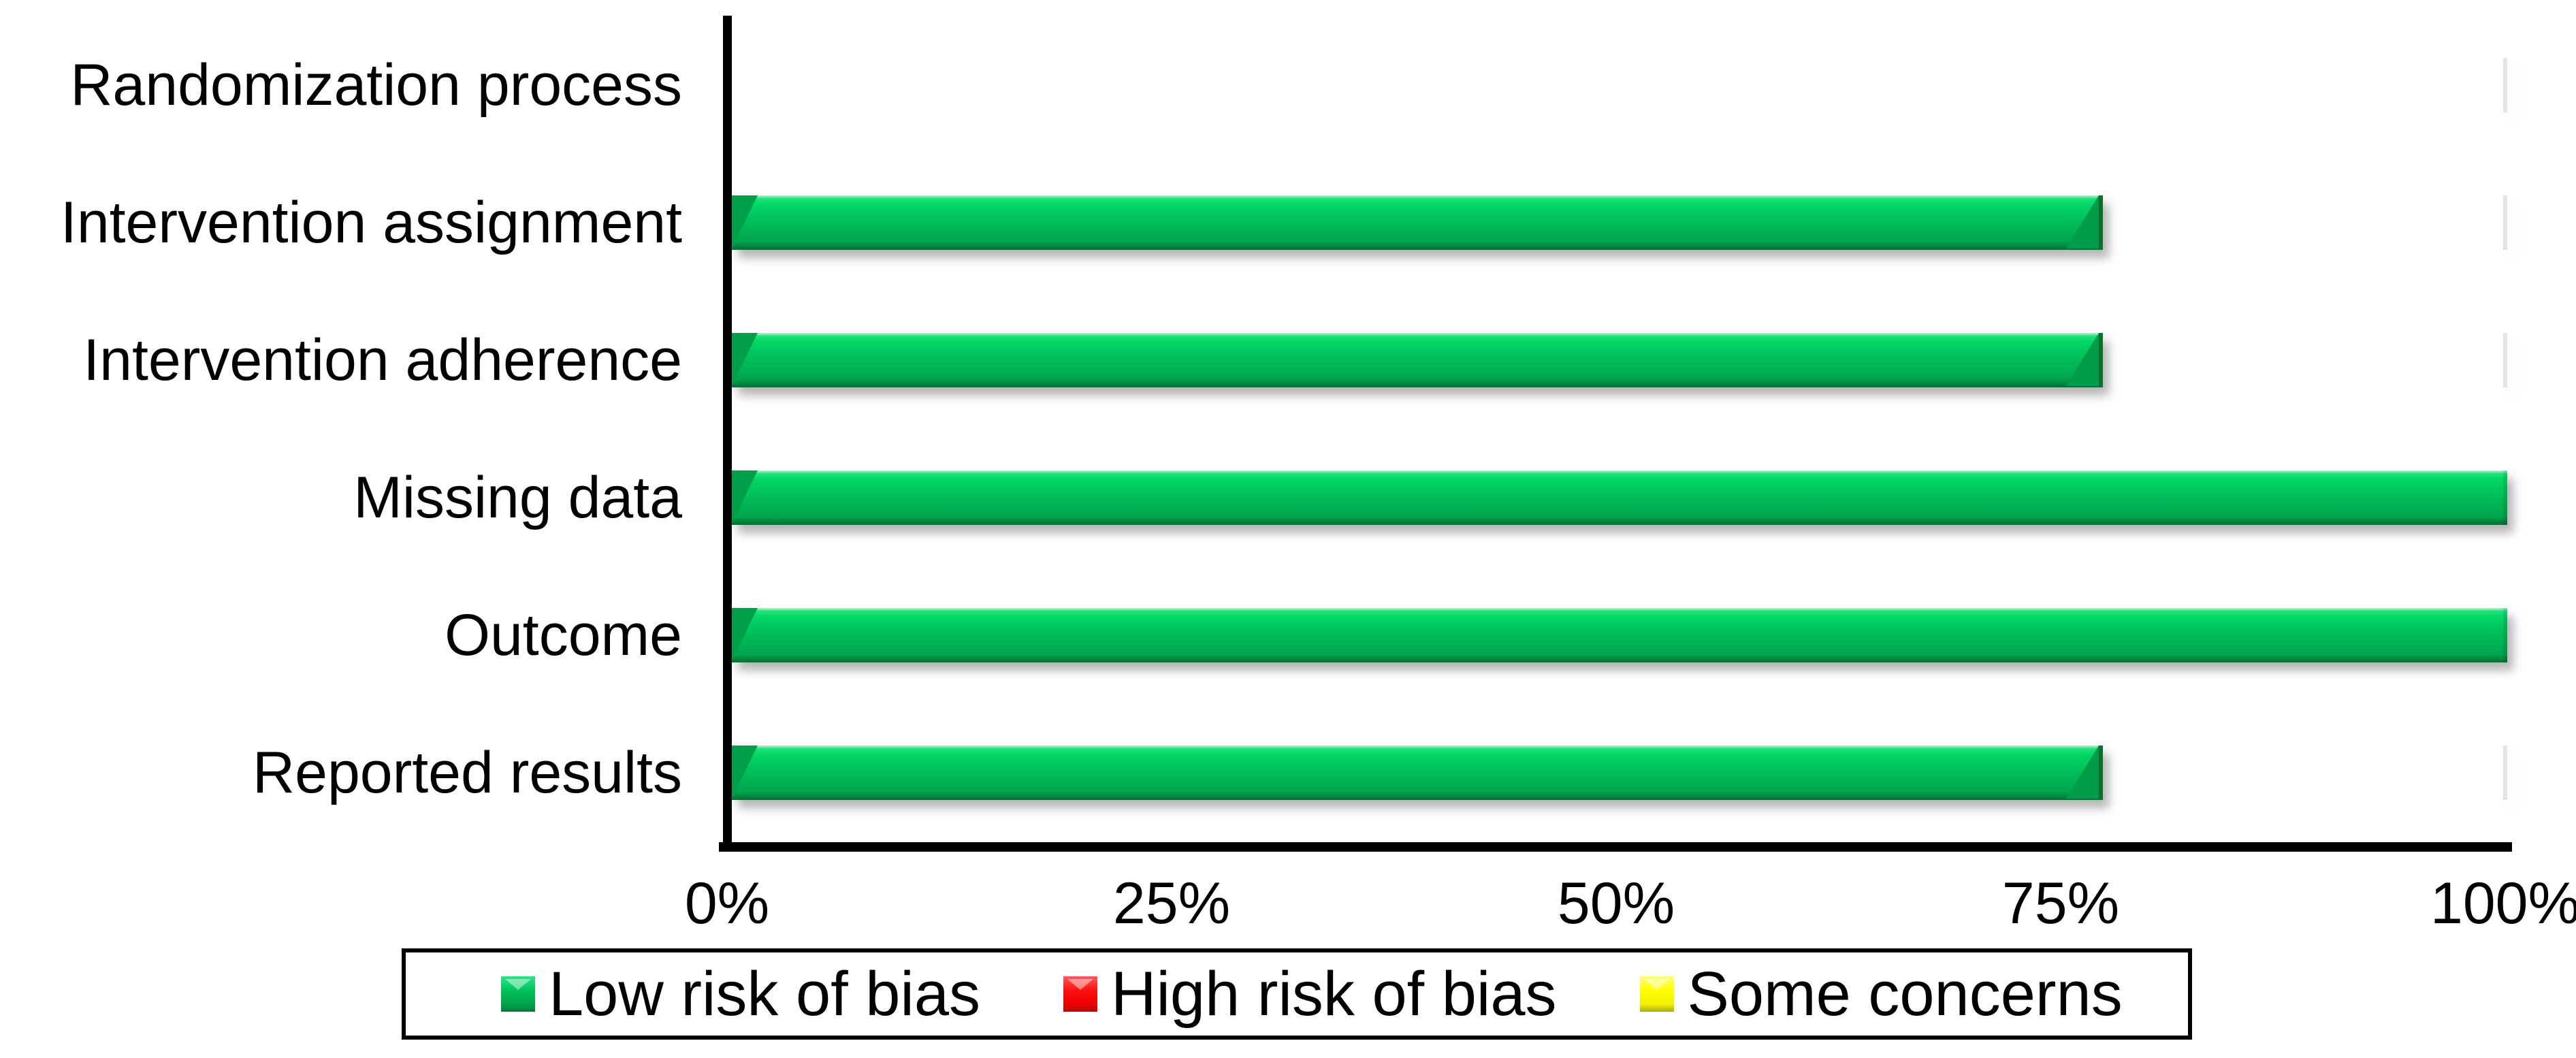 This screenshot has width=2576, height=1058. What do you see at coordinates (1415, 222) in the screenshot?
I see `bar-segment-low-risk-of-bias-intervention-assignment` at bounding box center [1415, 222].